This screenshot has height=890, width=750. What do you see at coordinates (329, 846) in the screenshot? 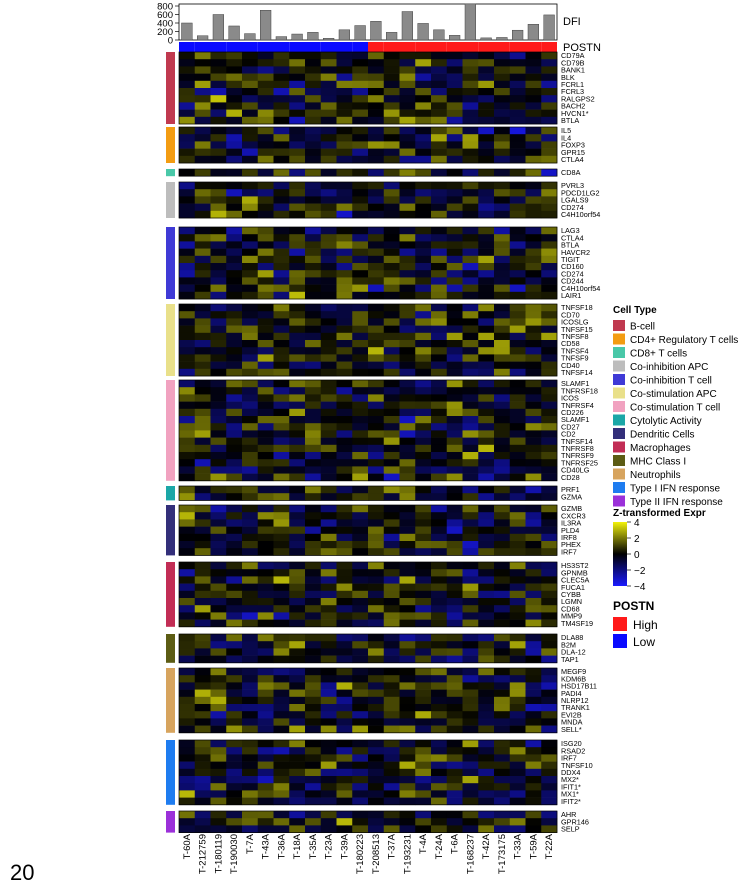
I see `sample-label: T-23A` at bounding box center [329, 846].